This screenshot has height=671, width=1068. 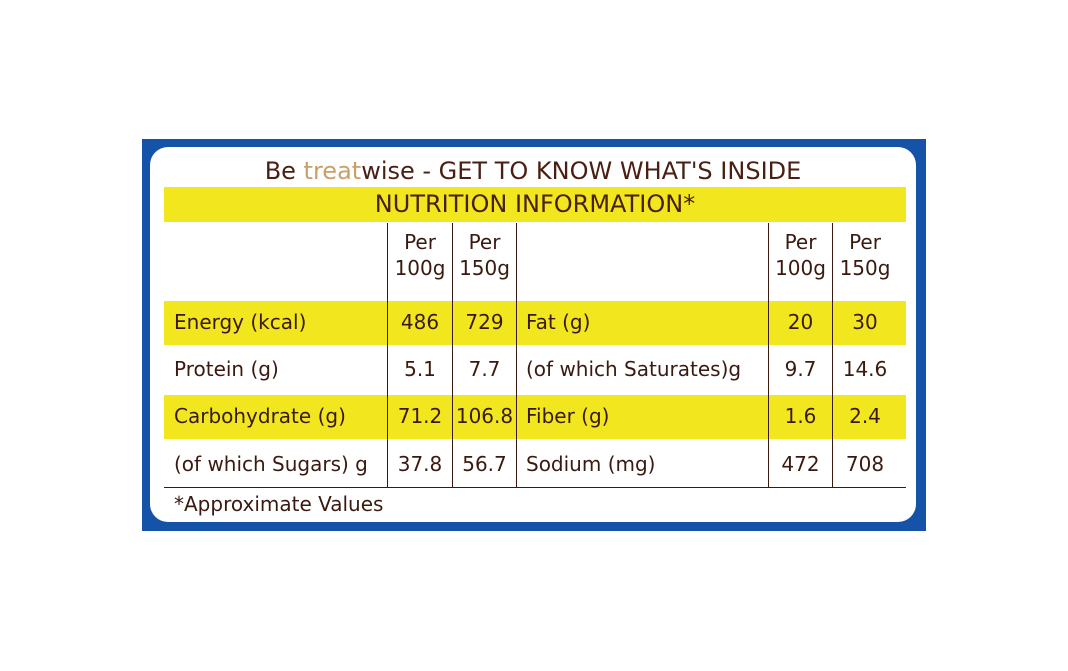 What do you see at coordinates (484, 322) in the screenshot?
I see `nutrient-value: 729` at bounding box center [484, 322].